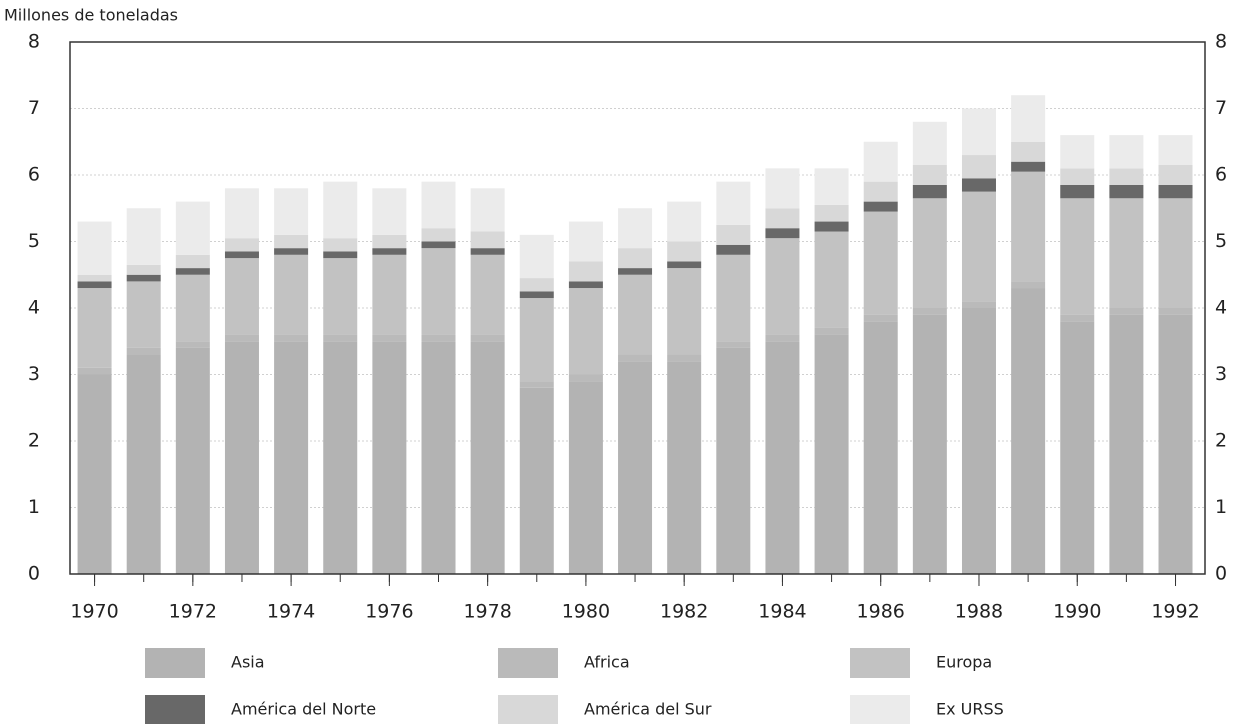  What do you see at coordinates (881, 612) in the screenshot?
I see `x-tick-label: 1986` at bounding box center [881, 612].